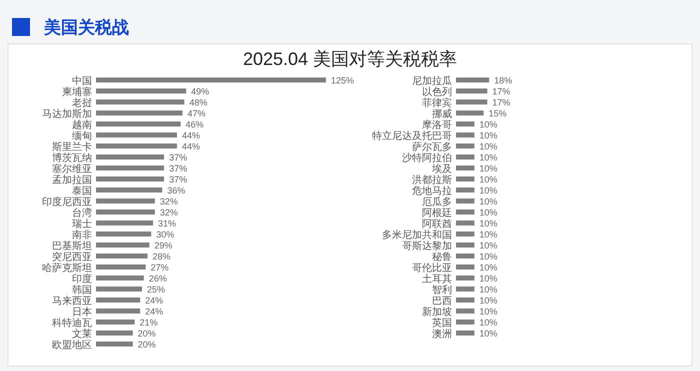  I want to click on y-tick-label: 英国, so click(442, 323).